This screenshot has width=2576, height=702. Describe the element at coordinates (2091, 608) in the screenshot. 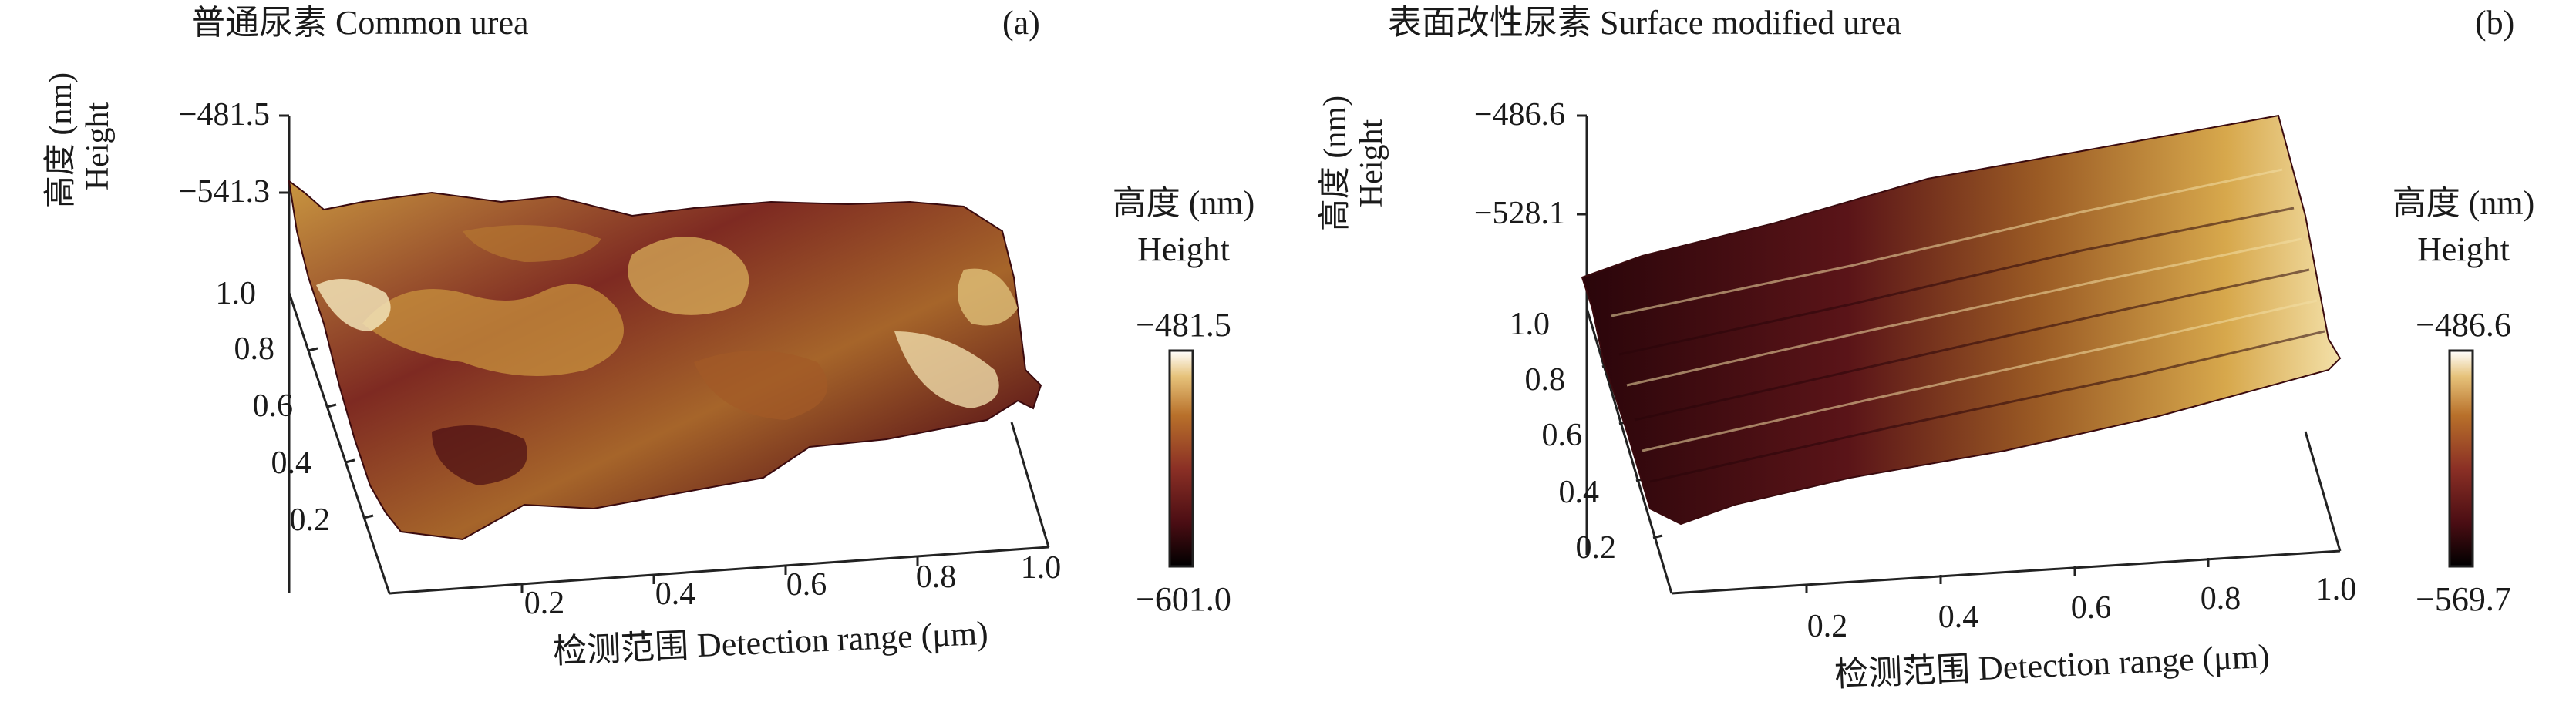

I see `panel-b-xtick-0.6: 0.6` at that location.